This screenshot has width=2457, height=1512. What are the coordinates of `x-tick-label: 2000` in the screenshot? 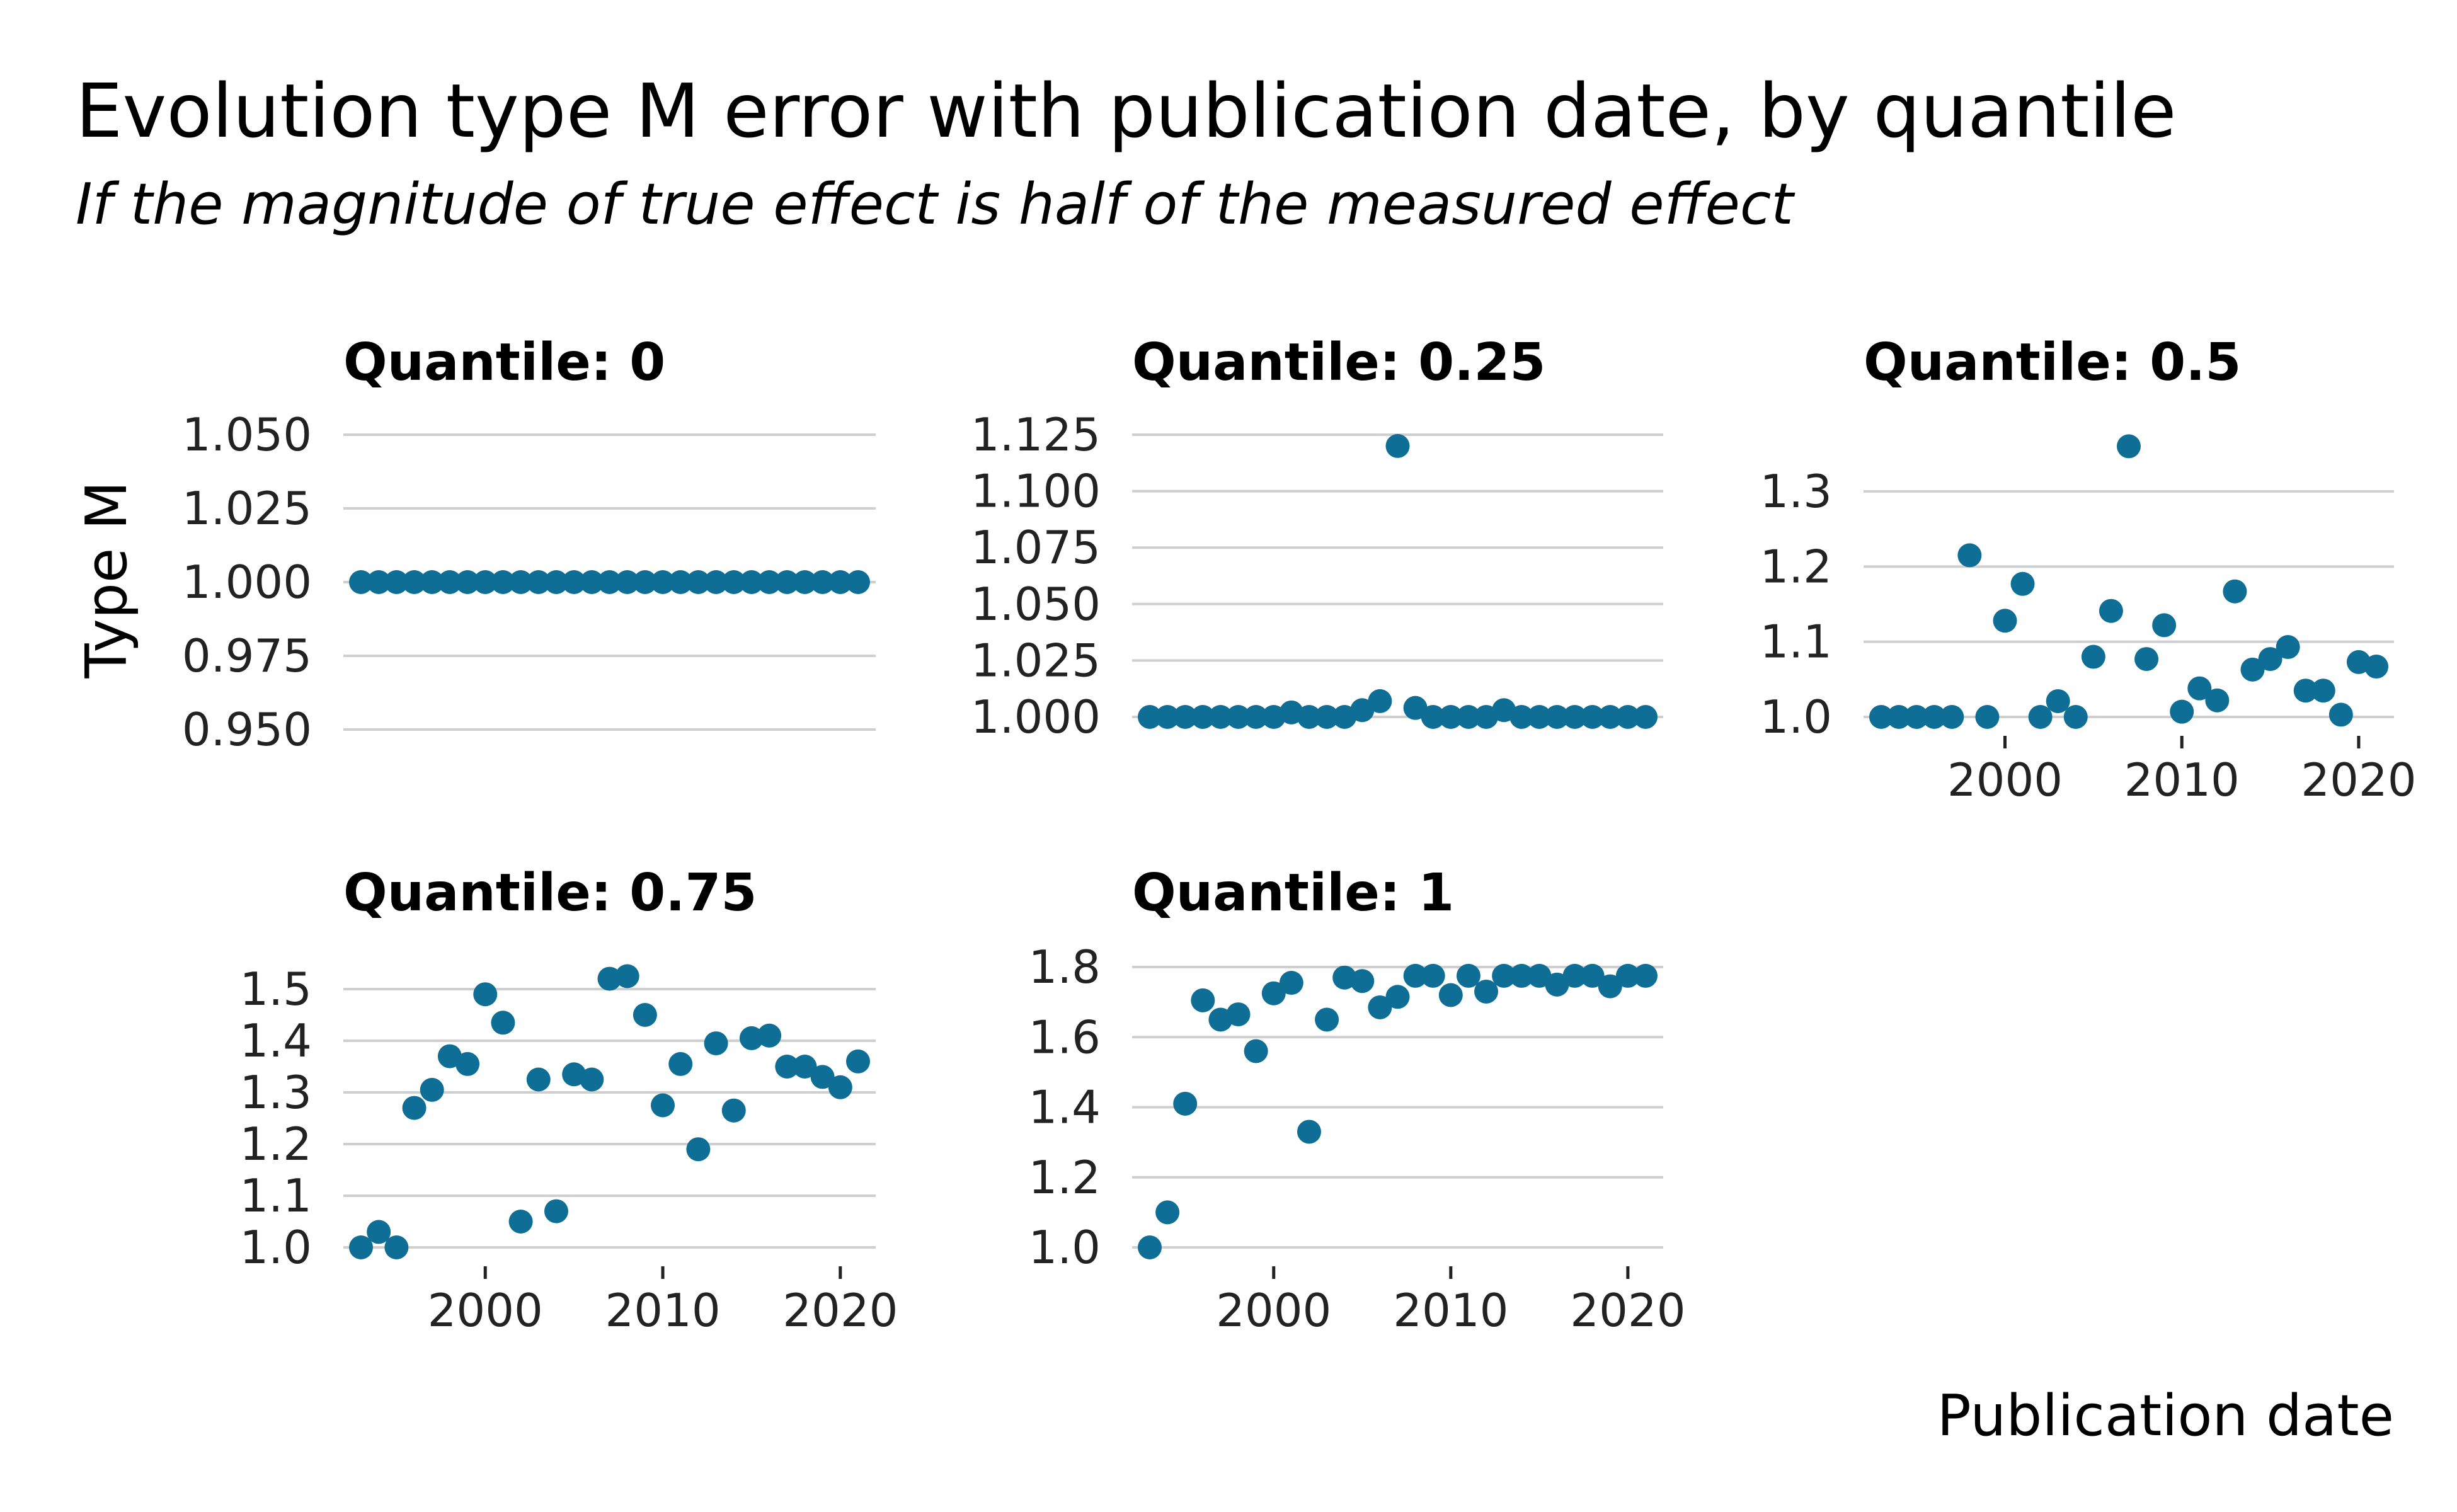 It's located at (2005, 779).